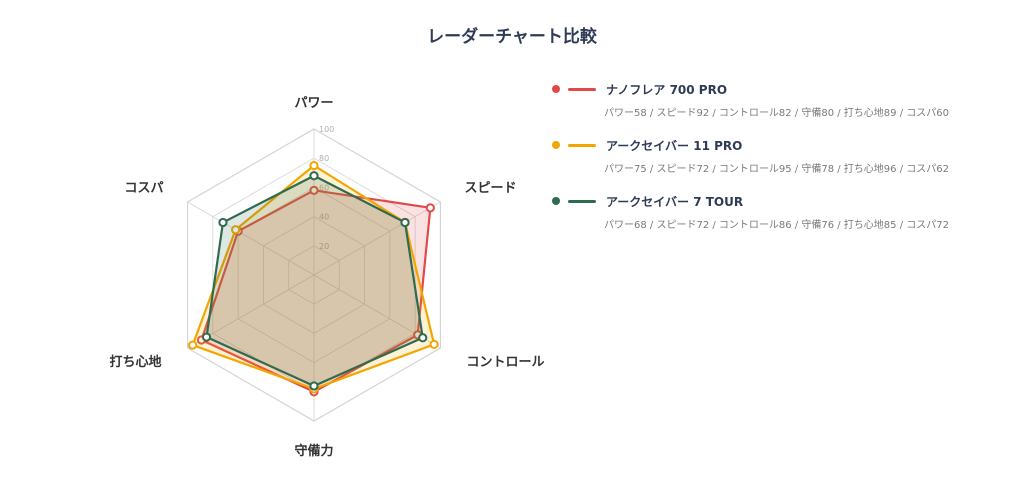 Image resolution: width=1024 pixels, height=503 pixels. I want to click on radar-tick-labels: 20 40 60 80 100, so click(326, 188).